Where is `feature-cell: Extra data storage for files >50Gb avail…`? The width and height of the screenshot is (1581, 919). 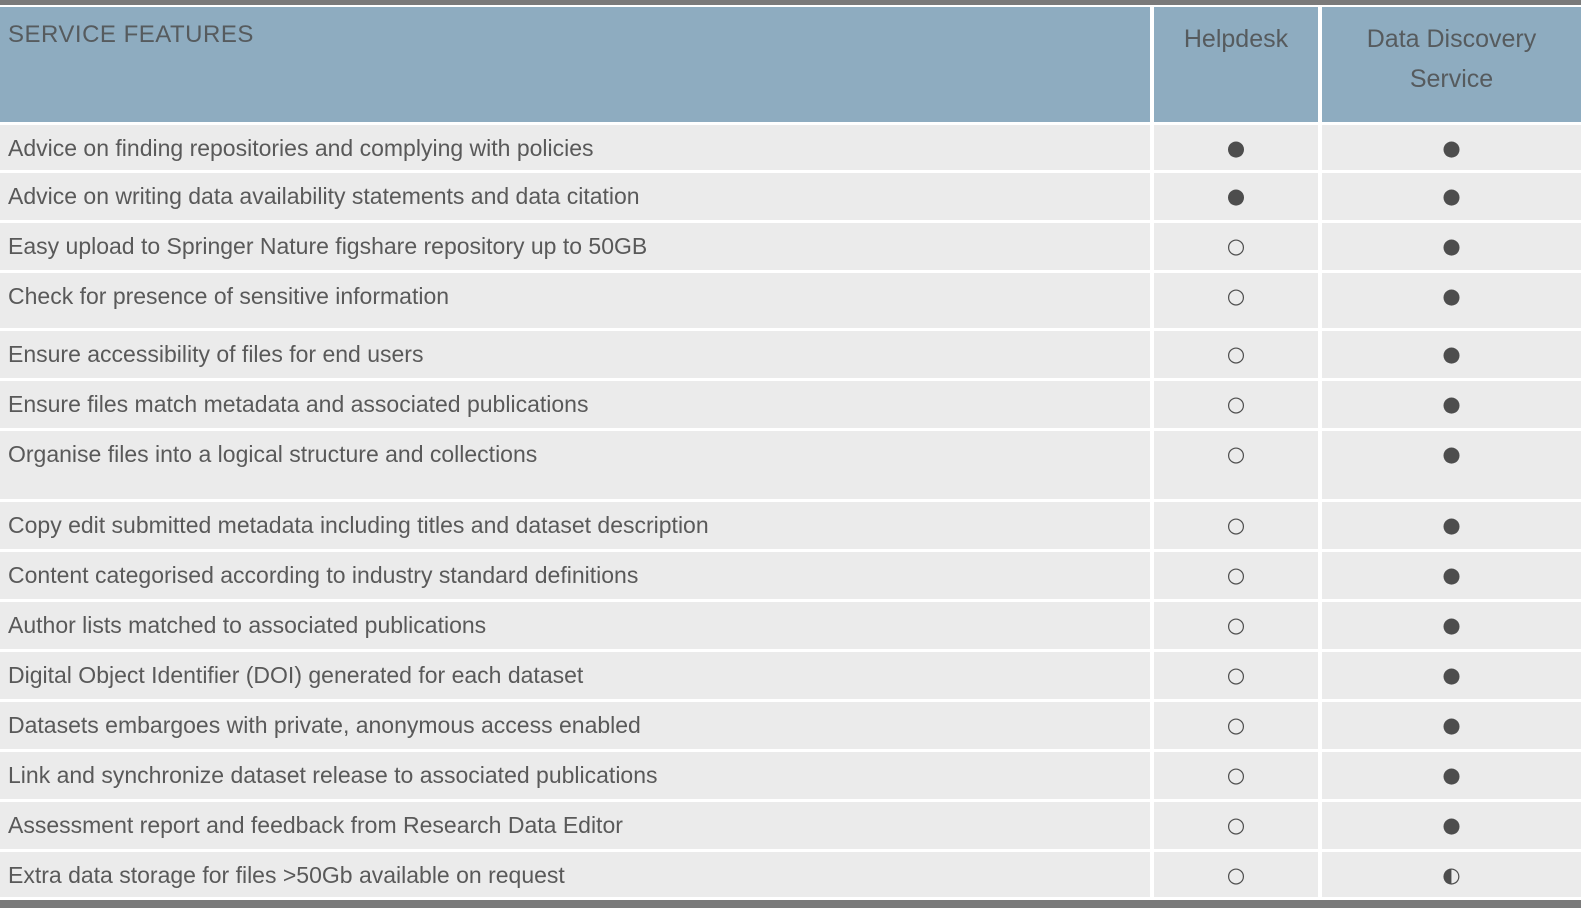
feature-cell: Extra data storage for files >50Gb avail… is located at coordinates (575, 874).